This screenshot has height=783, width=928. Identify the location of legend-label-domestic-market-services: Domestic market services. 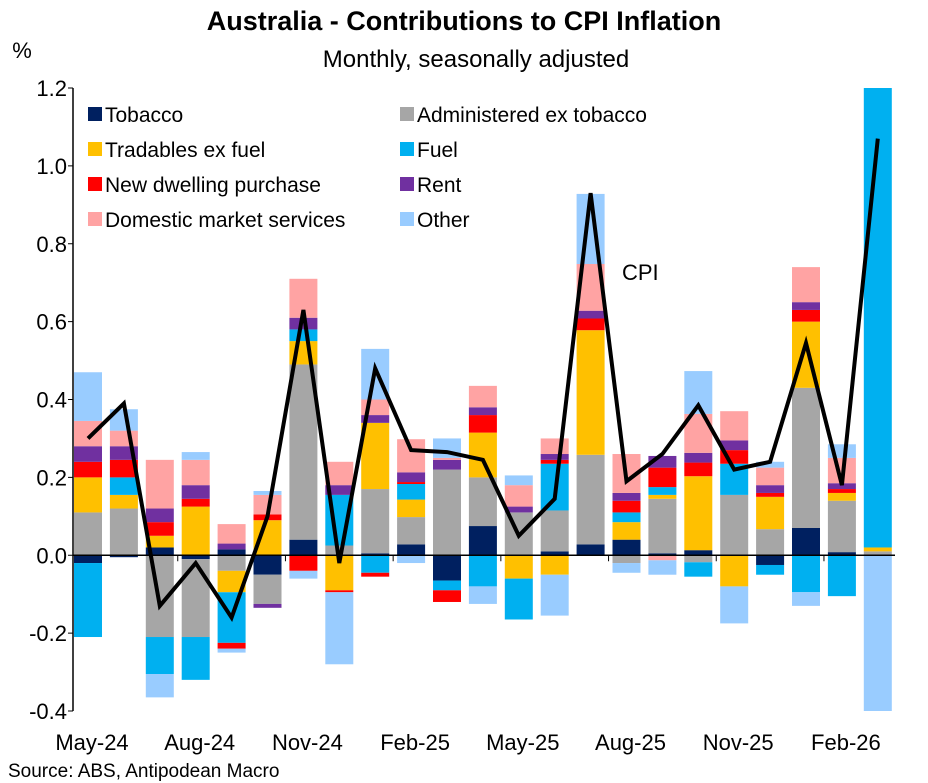
(225, 220).